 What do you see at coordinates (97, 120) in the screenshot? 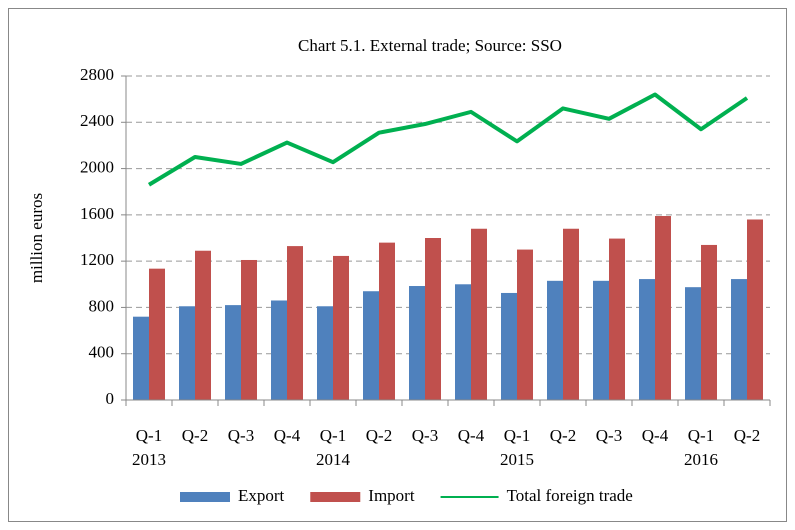
I see `y-tick-label: 2400` at bounding box center [97, 120].